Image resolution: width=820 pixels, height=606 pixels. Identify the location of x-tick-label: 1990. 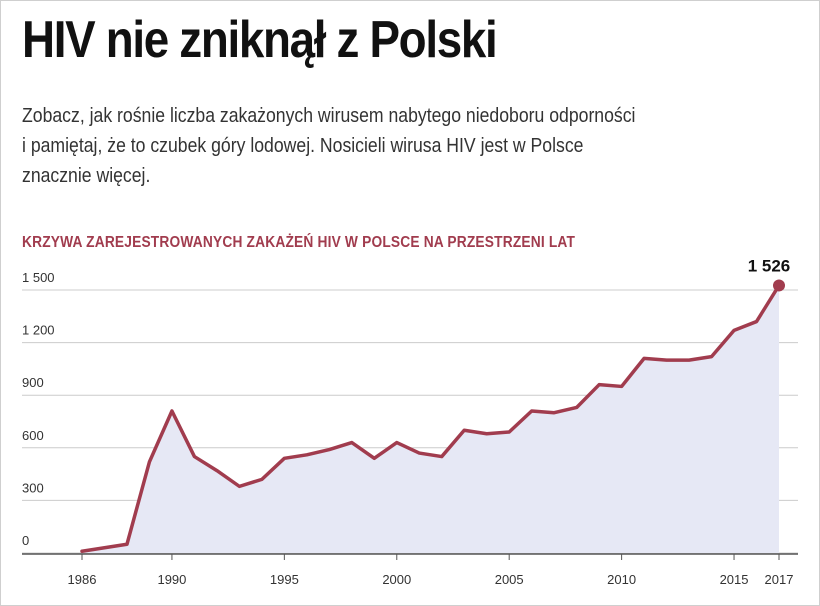
(171, 579).